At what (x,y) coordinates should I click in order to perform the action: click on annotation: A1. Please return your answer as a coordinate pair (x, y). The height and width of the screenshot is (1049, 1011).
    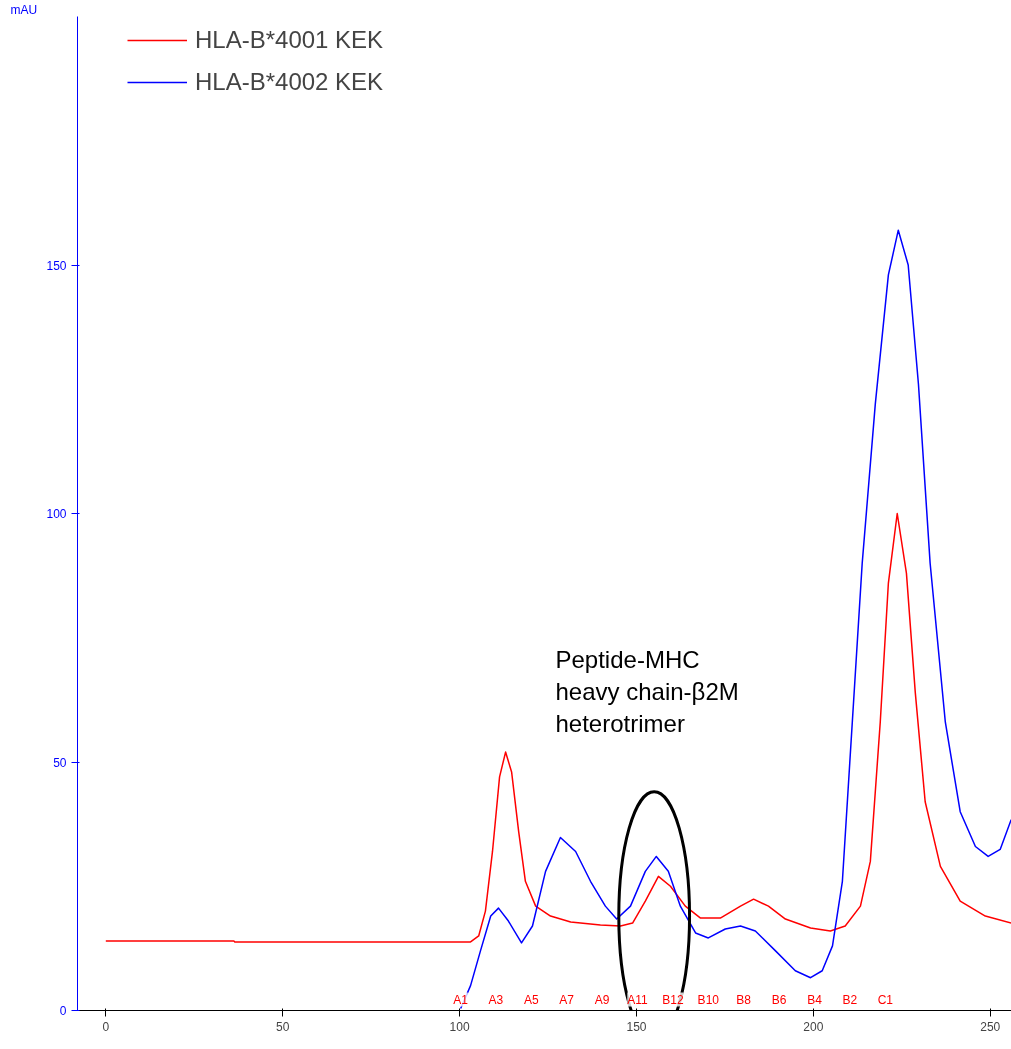
    Looking at the image, I should click on (461, 999).